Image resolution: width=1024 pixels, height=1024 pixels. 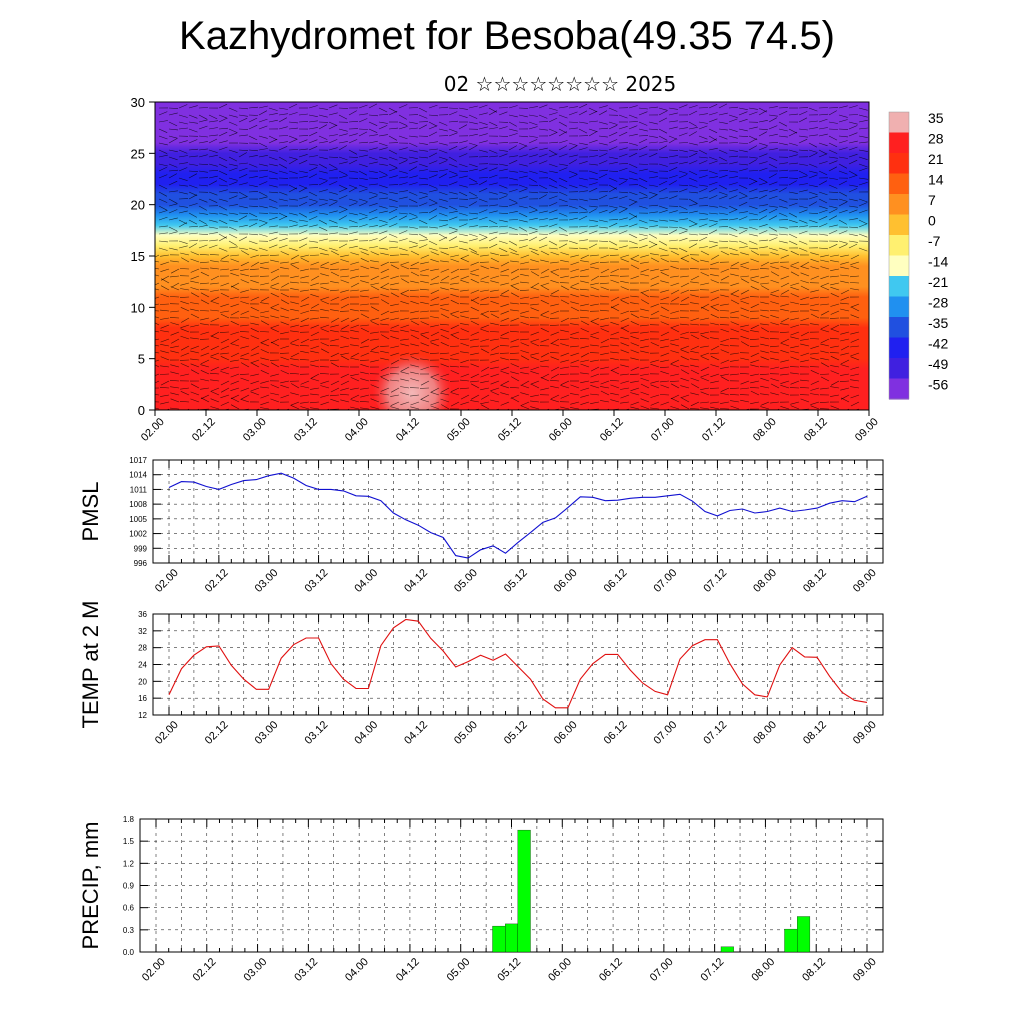 What do you see at coordinates (899, 246) in the screenshot?
I see `colorbar-swatch` at bounding box center [899, 246].